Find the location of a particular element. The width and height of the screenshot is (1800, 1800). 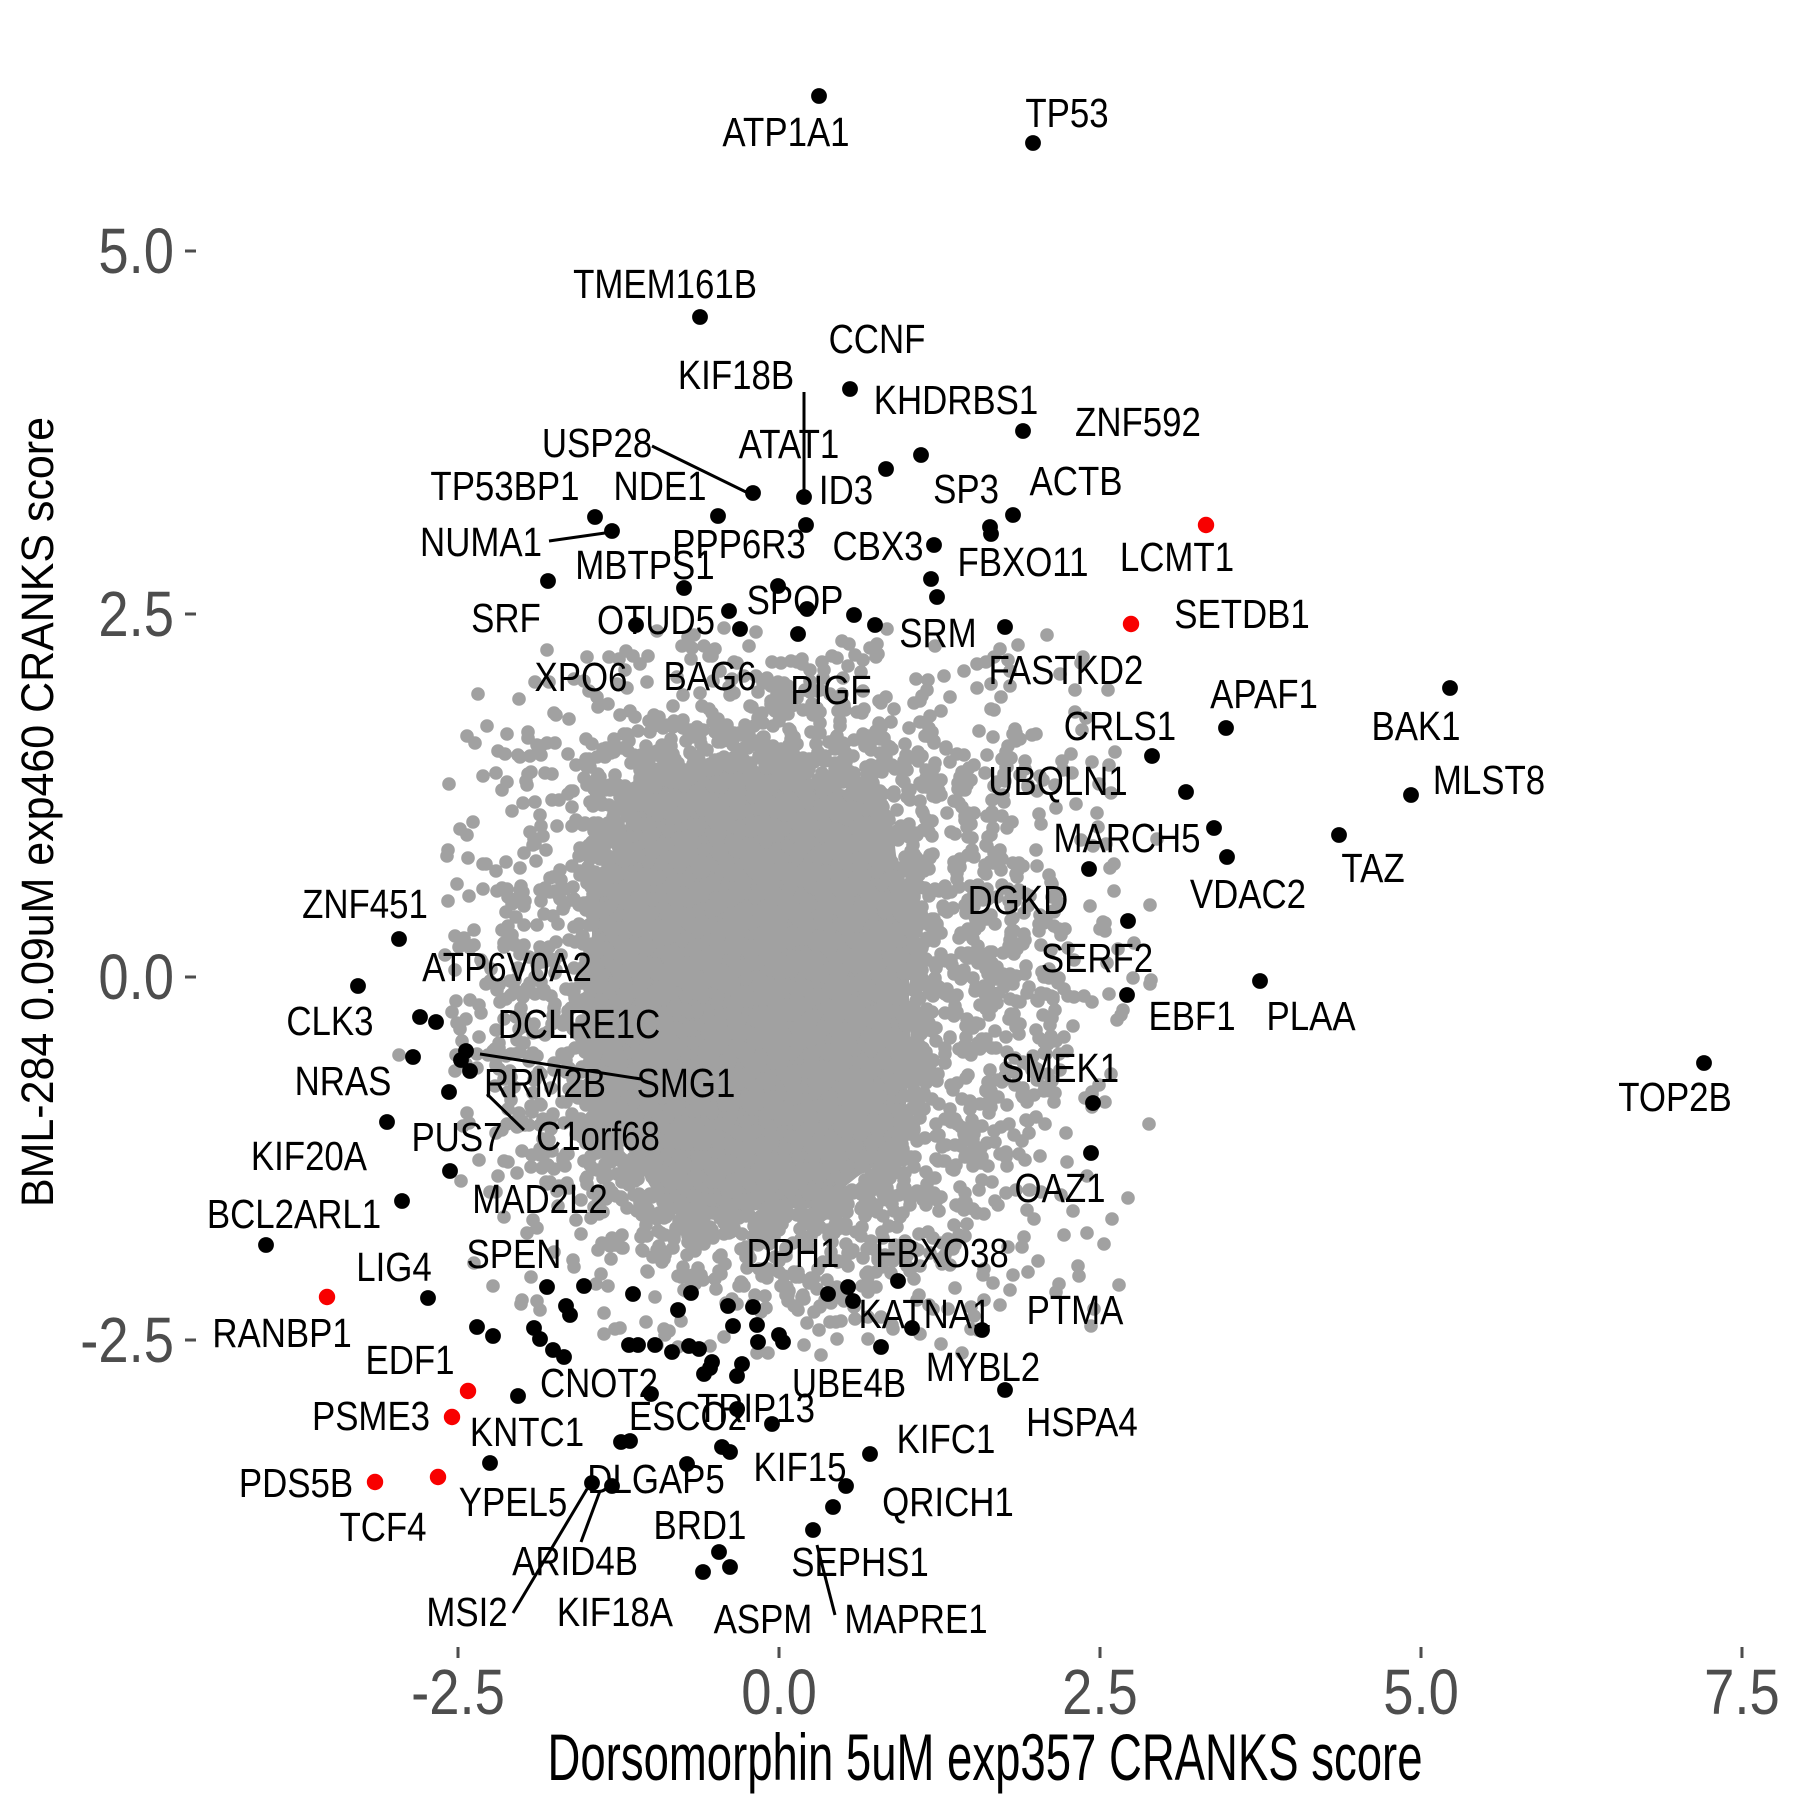

svg-text: ESCO2 is located at coordinates (688, 1416).